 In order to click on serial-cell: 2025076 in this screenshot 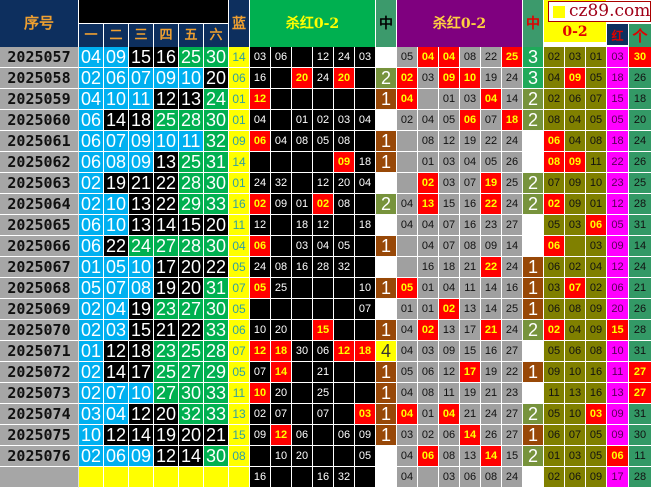, I will do `click(39, 456)`.